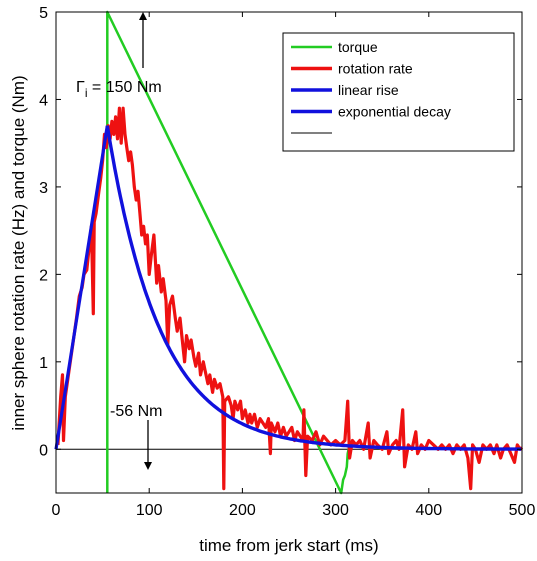 The width and height of the screenshot is (537, 561). I want to click on annotation-gamma-subscript: i, so click(86, 93).